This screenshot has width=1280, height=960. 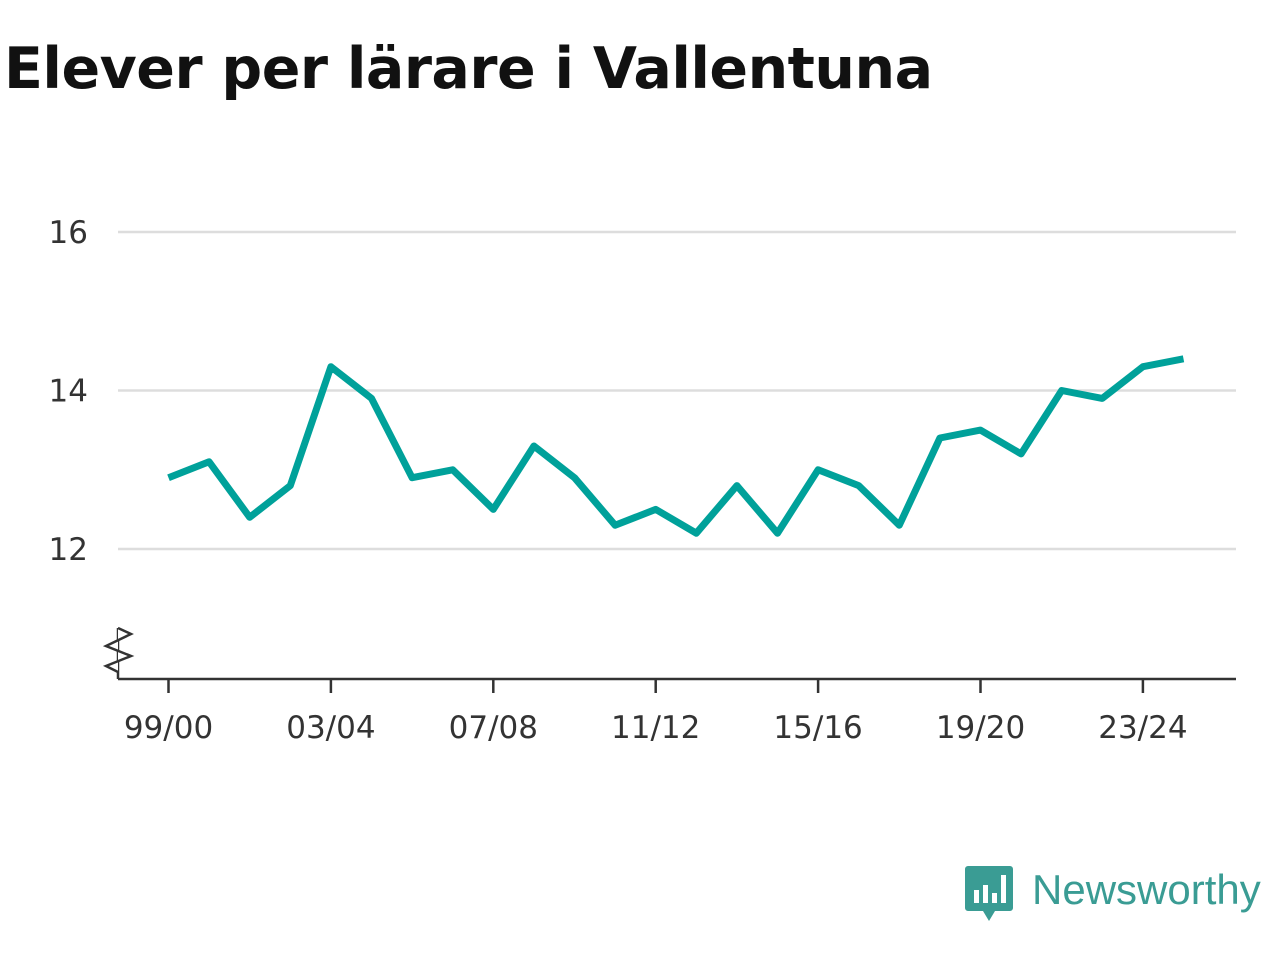 What do you see at coordinates (118, 650) in the screenshot?
I see `axis-break-icon` at bounding box center [118, 650].